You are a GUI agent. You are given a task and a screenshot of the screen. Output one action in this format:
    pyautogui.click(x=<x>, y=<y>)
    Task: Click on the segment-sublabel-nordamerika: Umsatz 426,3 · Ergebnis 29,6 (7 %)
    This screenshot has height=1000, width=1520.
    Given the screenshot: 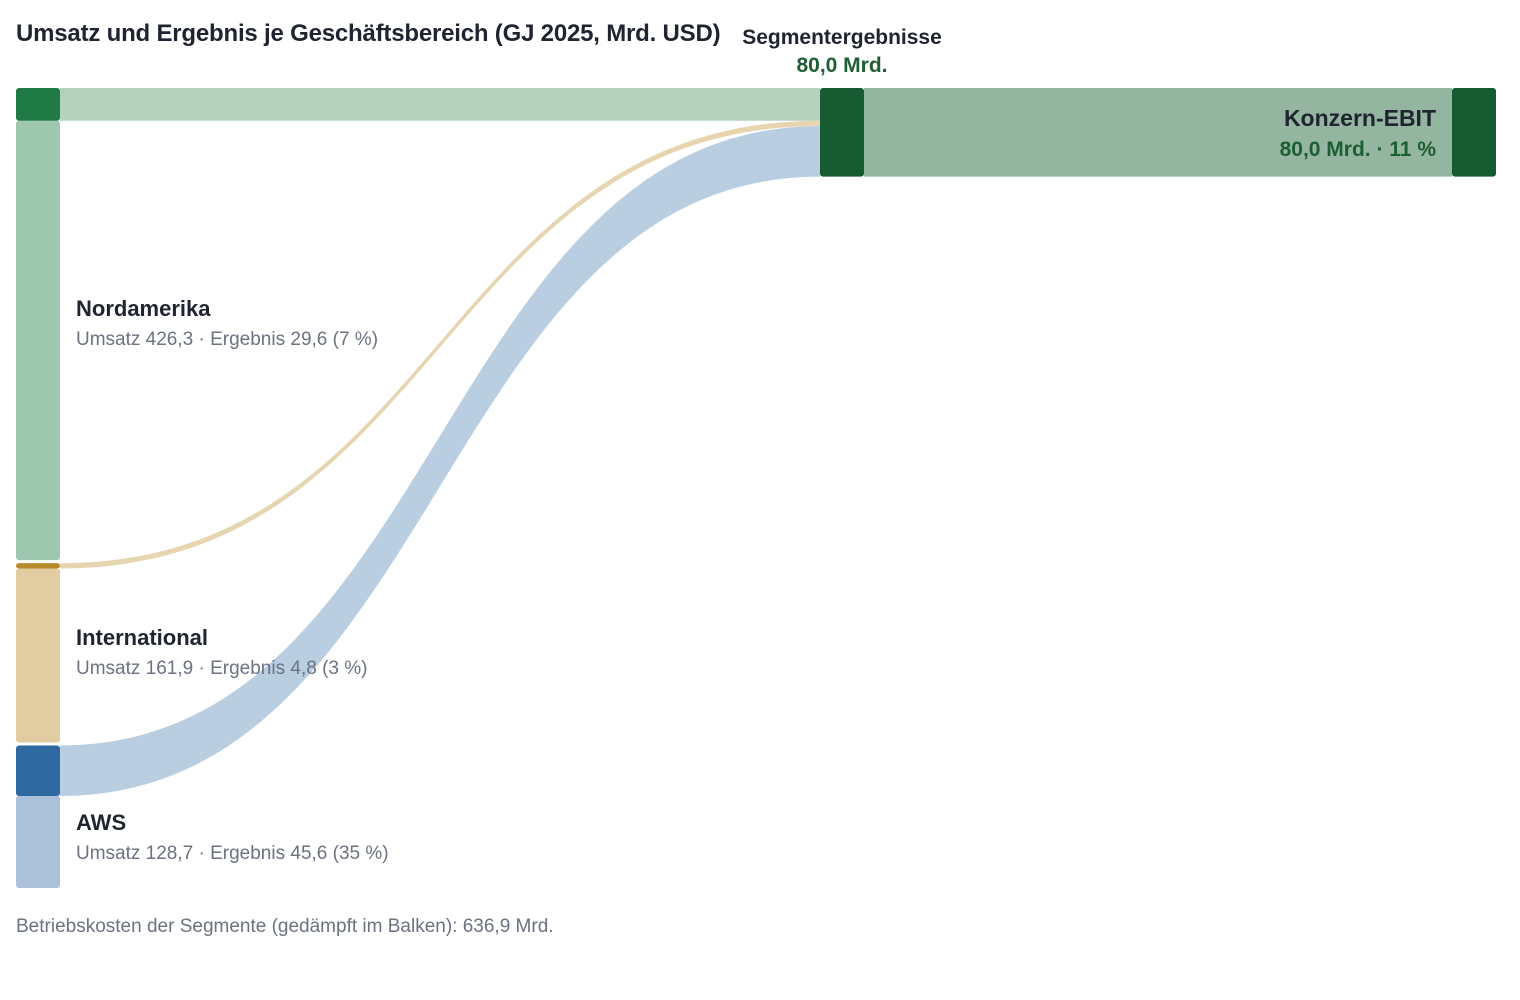 What is the action you would take?
    pyautogui.click(x=227, y=339)
    